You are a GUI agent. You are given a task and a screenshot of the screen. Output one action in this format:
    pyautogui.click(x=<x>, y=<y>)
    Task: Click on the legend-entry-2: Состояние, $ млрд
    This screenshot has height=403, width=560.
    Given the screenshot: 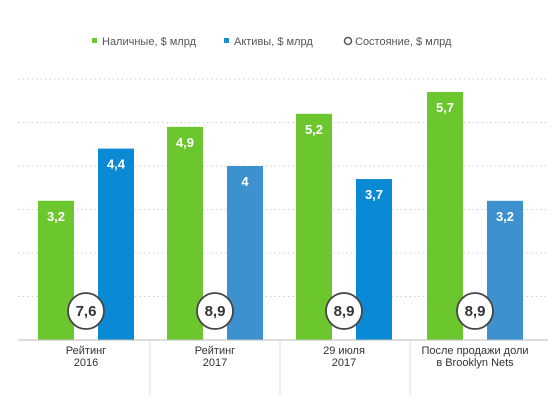 What is the action you would take?
    pyautogui.click(x=403, y=42)
    